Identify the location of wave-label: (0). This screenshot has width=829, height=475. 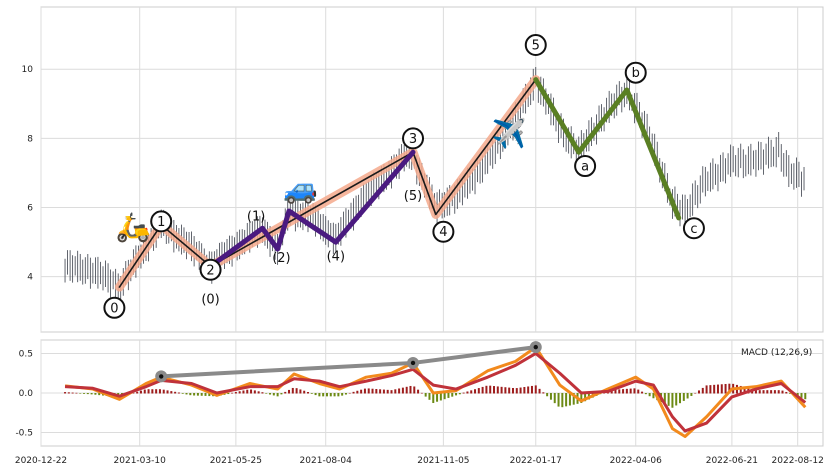
(210, 300).